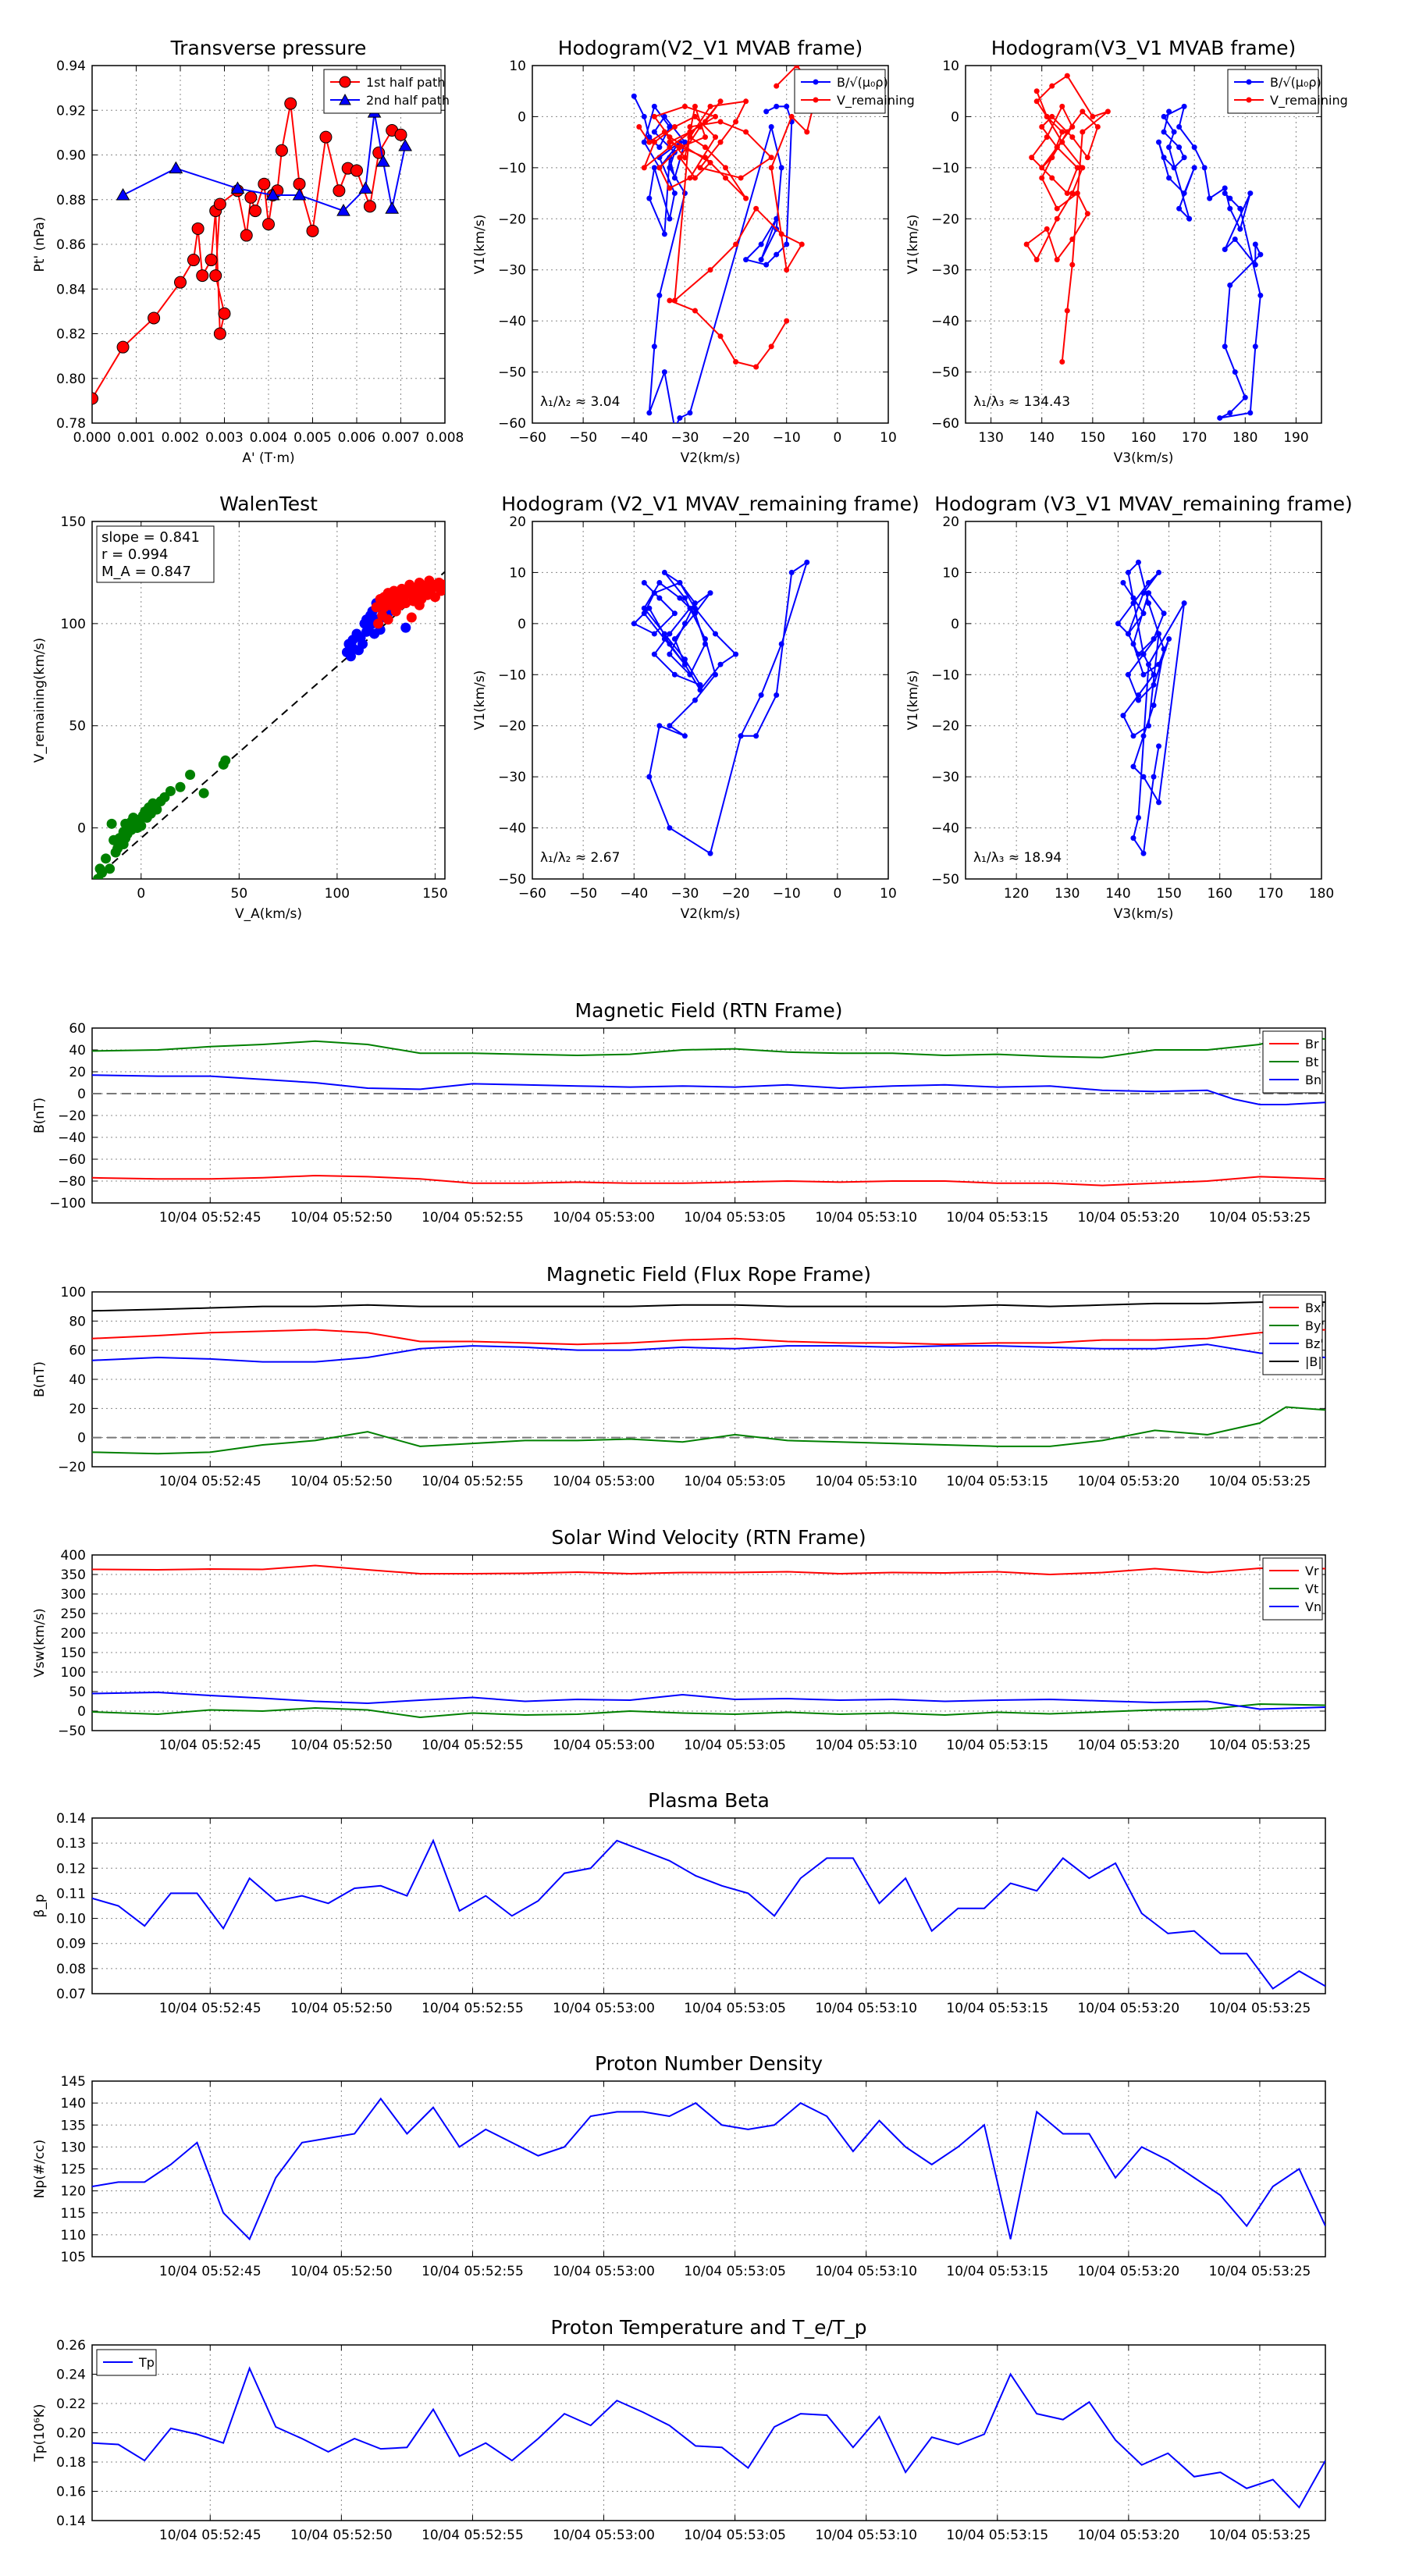 This screenshot has height=2576, width=1405. I want to click on x-tick-label: 0.007, so click(401, 438).